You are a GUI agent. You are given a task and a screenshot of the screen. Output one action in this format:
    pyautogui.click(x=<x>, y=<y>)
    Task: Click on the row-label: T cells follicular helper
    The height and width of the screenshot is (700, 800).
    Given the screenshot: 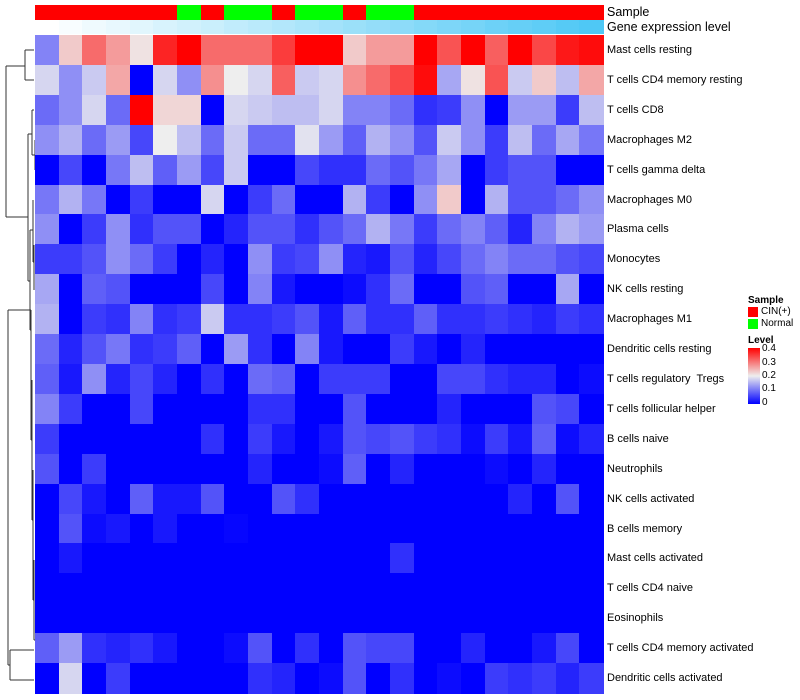 What is the action you would take?
    pyautogui.click(x=661, y=408)
    